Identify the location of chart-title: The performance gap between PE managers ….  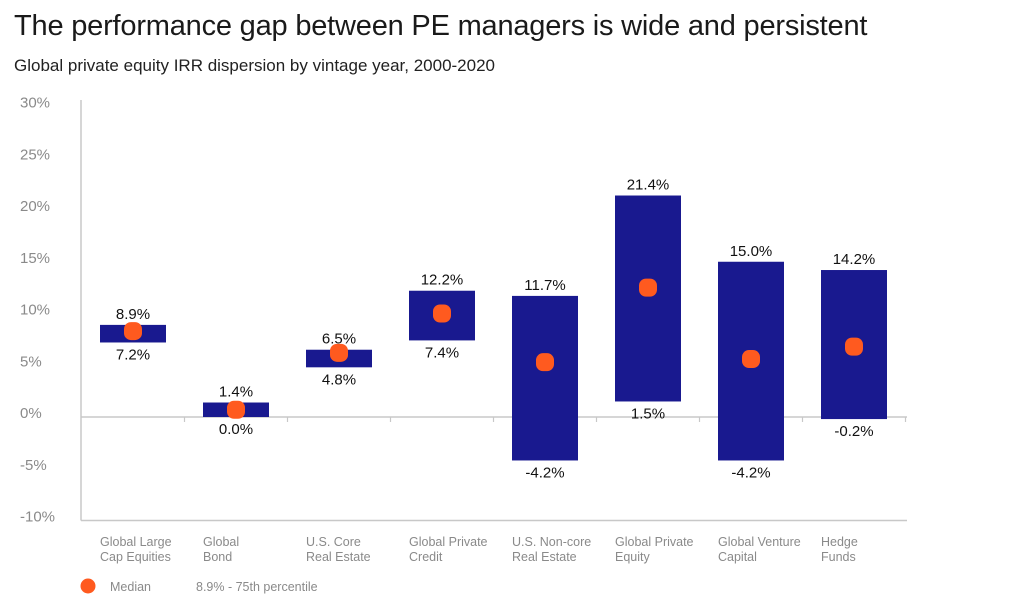
(441, 26).